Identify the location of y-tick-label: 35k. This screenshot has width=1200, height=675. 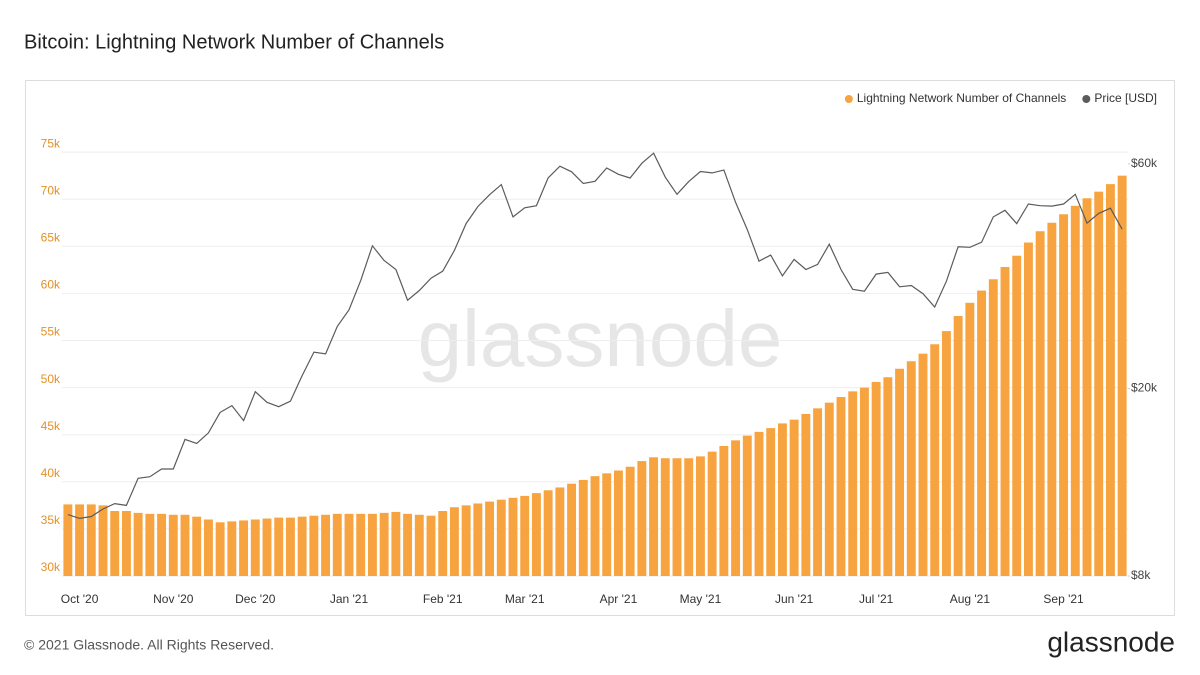
(51, 520).